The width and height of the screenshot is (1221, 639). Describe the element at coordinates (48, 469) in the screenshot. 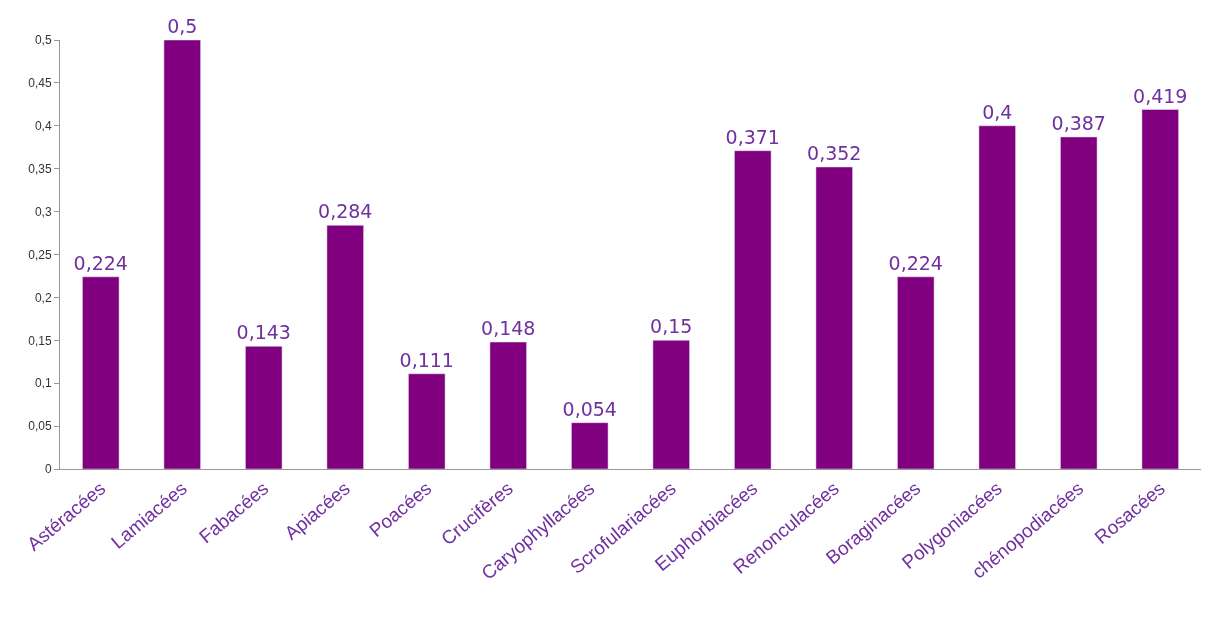

I see `y-tick-label: 0` at that location.